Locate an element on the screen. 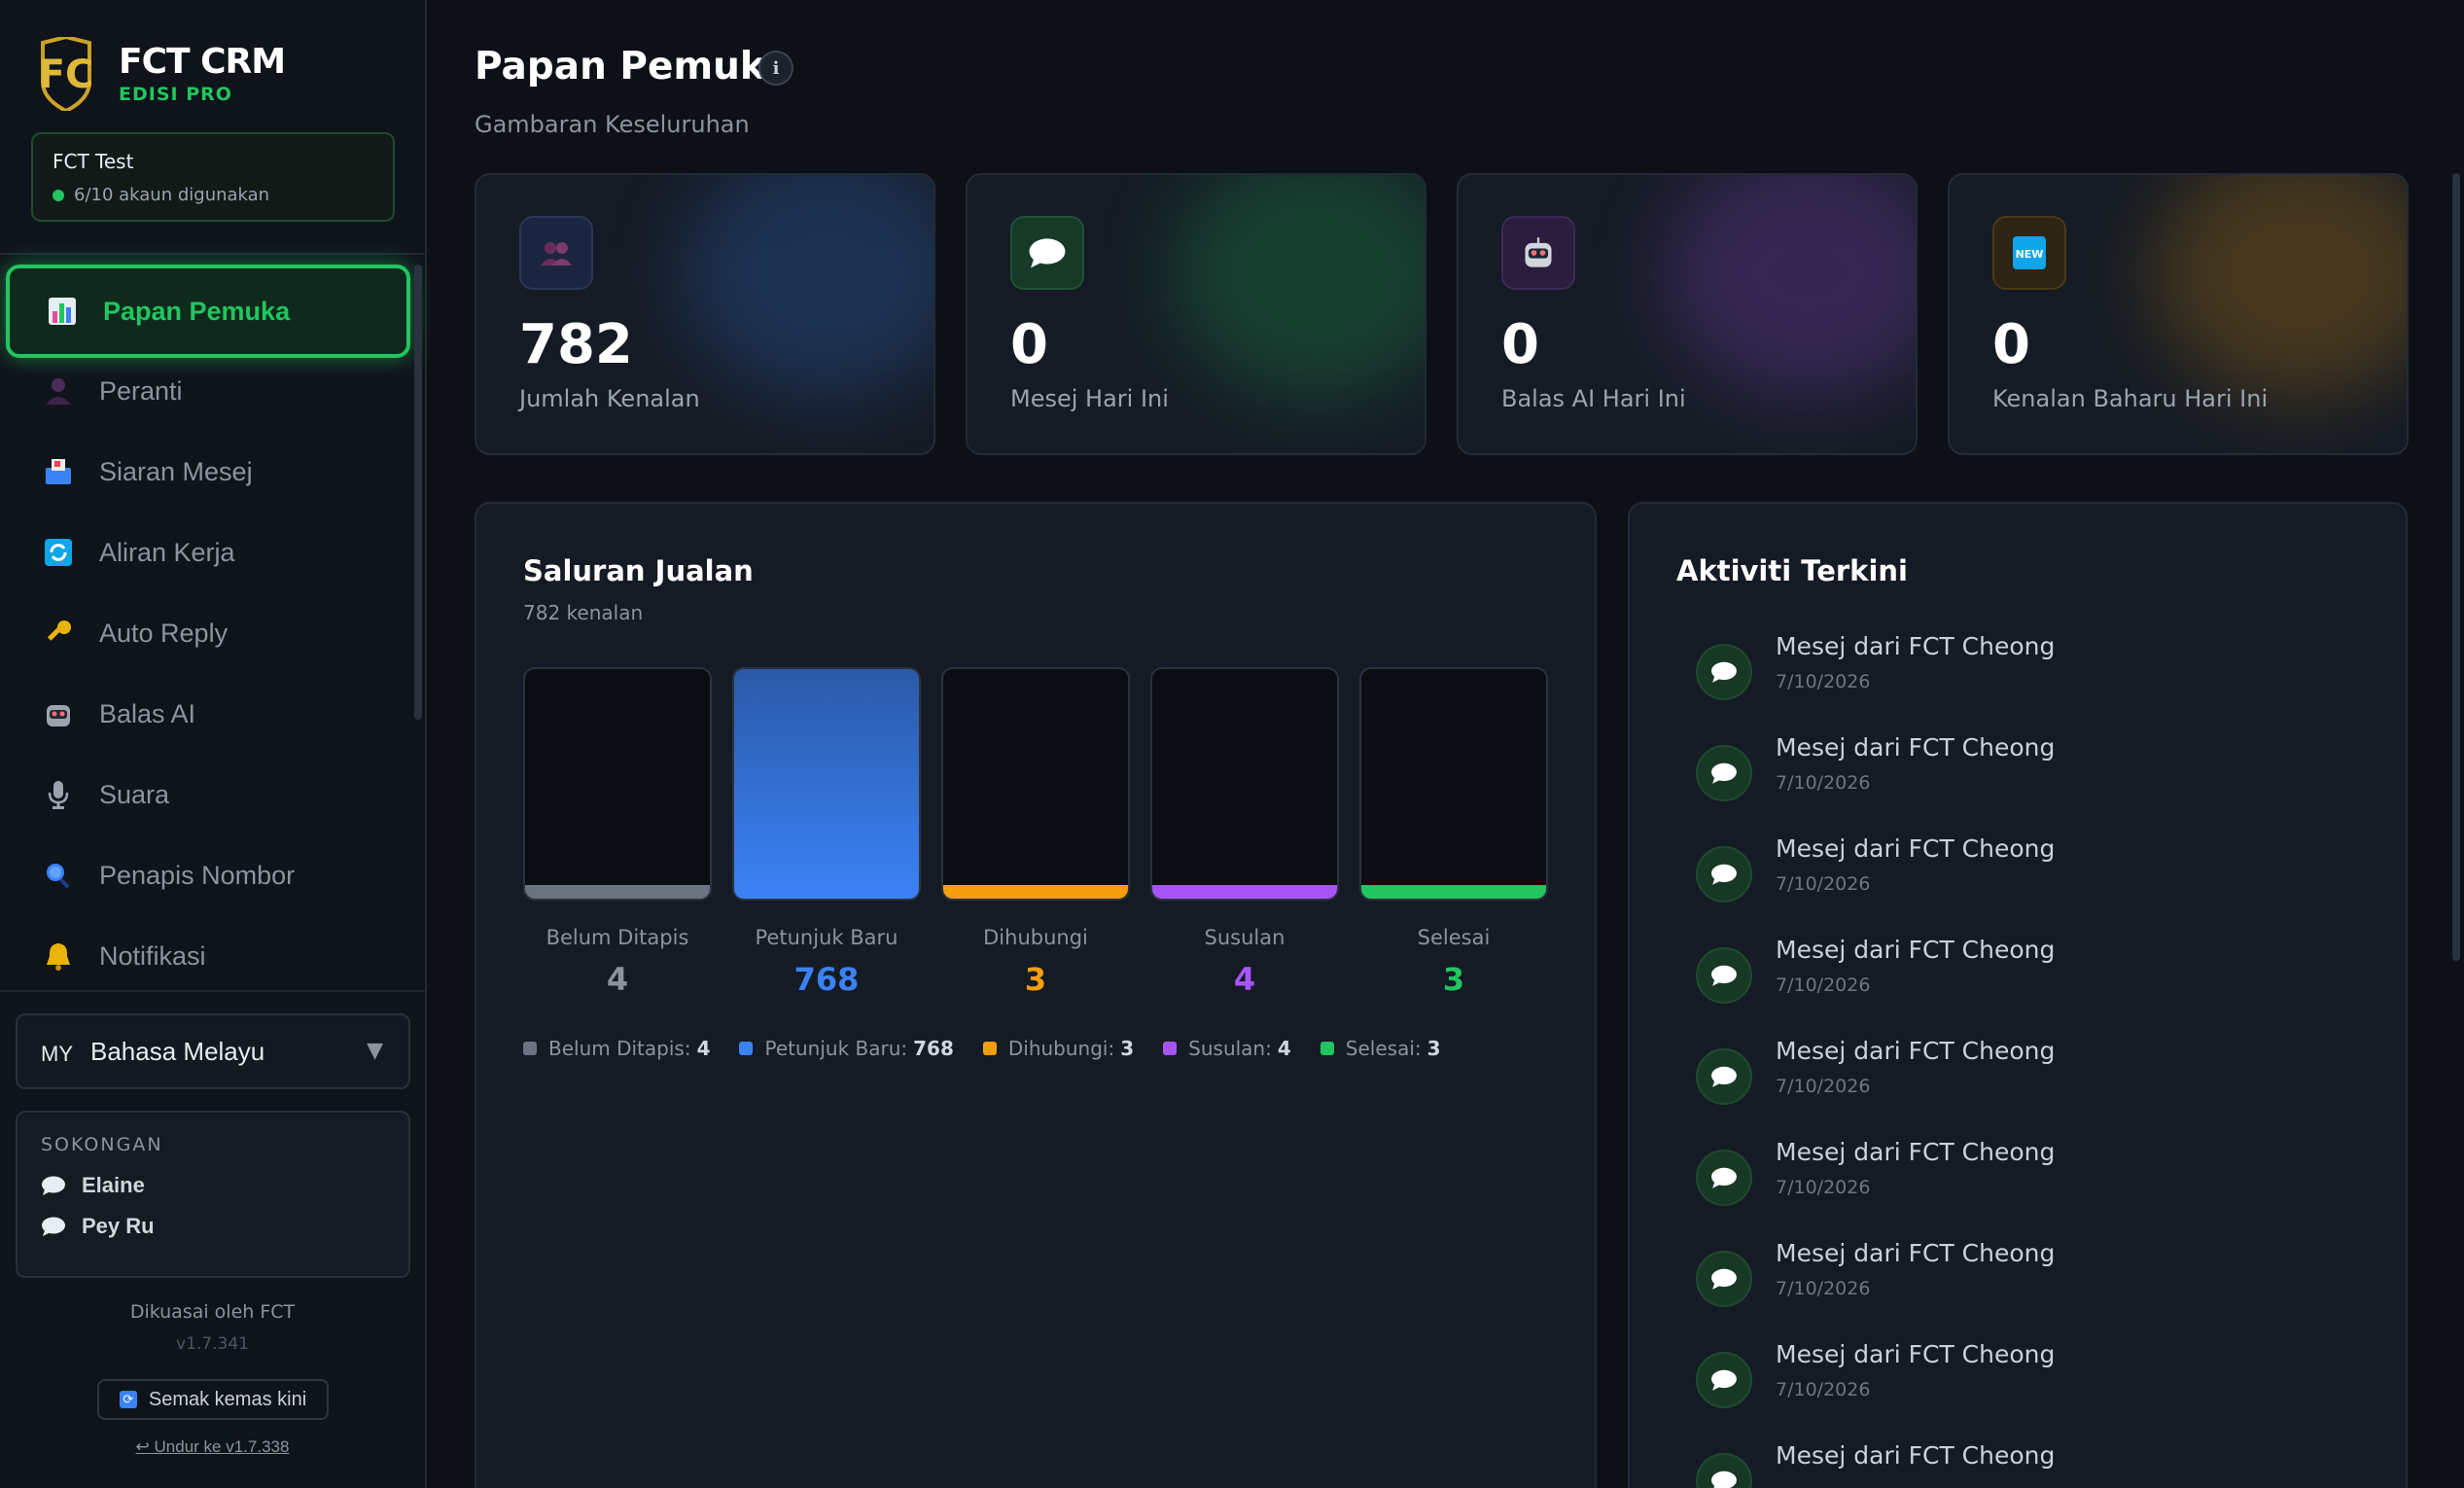  legend-item: Selesai: 3 is located at coordinates (1380, 1049).